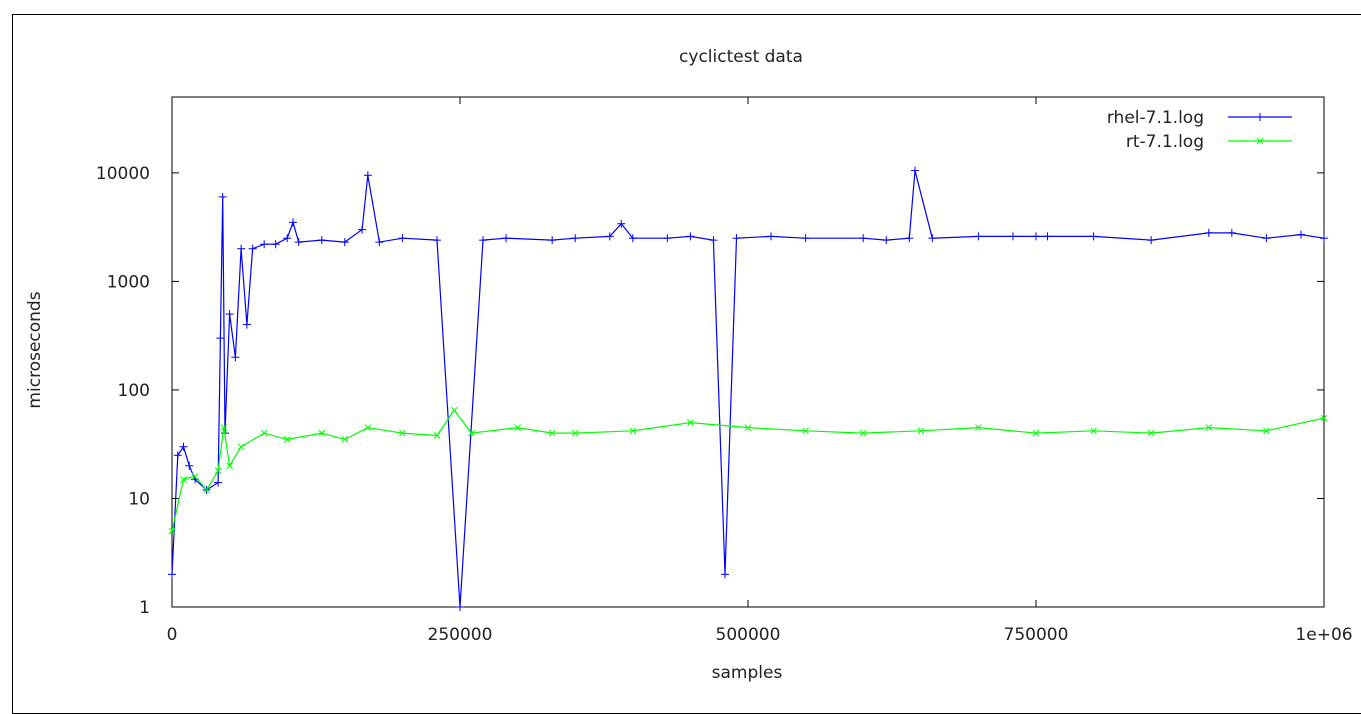  What do you see at coordinates (747, 673) in the screenshot?
I see `x-axis-label: samples` at bounding box center [747, 673].